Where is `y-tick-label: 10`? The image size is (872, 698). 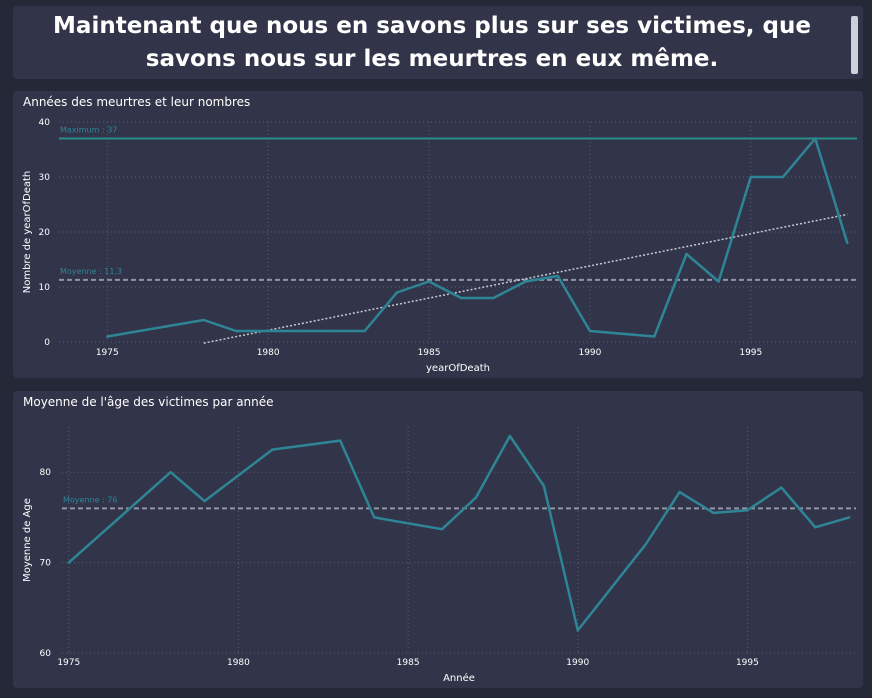 y-tick-label: 10 is located at coordinates (45, 288).